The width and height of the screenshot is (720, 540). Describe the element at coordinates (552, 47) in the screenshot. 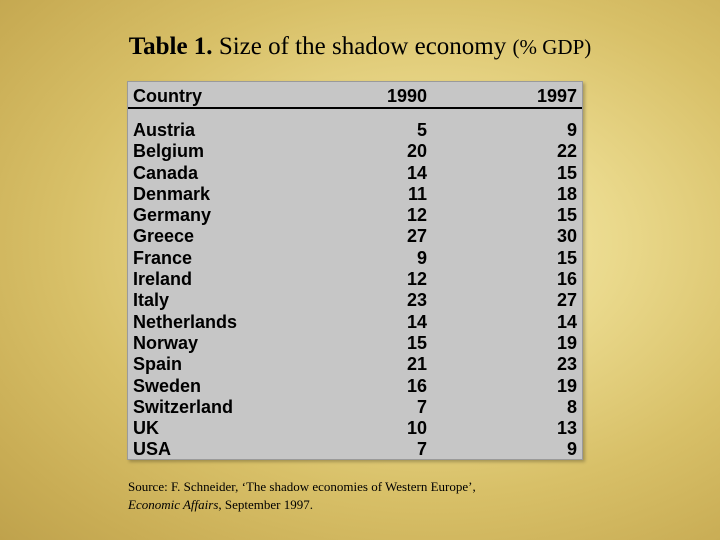

I see `title-unit: (% GDP)` at that location.